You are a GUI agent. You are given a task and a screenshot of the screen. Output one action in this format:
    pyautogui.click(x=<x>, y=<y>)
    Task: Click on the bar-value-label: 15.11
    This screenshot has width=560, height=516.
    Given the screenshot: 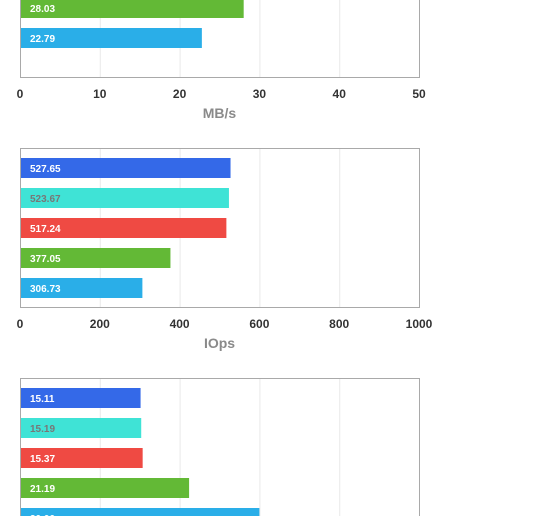 What is the action you would take?
    pyautogui.click(x=42, y=399)
    